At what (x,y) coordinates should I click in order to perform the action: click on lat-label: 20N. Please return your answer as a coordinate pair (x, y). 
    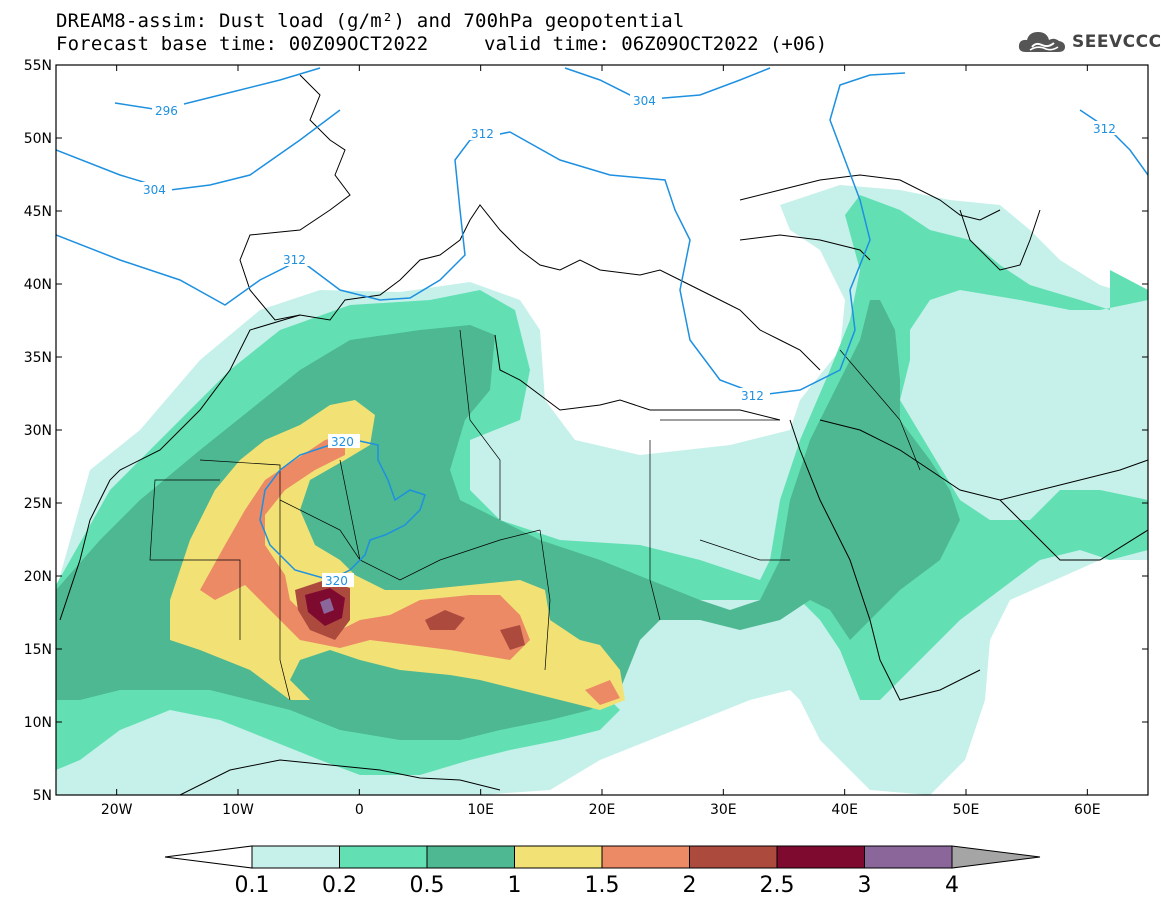
    Looking at the image, I should click on (38, 577).